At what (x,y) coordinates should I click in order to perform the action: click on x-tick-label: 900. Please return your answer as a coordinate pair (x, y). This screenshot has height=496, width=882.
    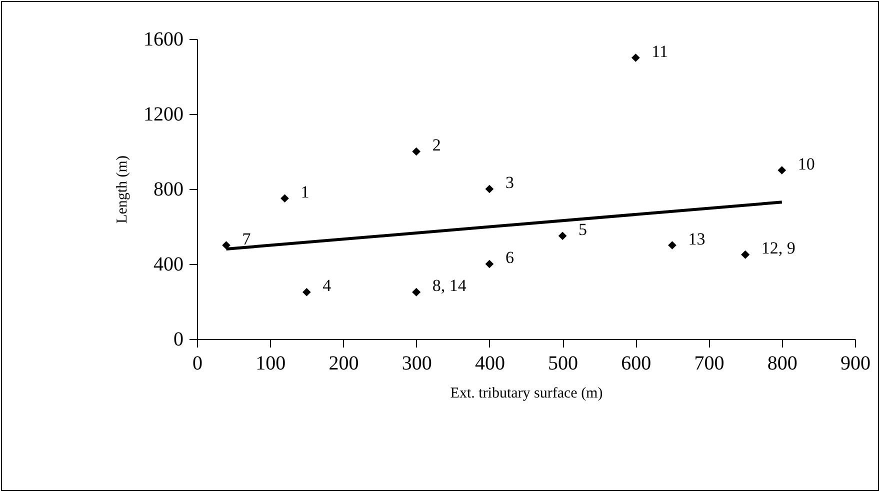
    Looking at the image, I should click on (855, 363).